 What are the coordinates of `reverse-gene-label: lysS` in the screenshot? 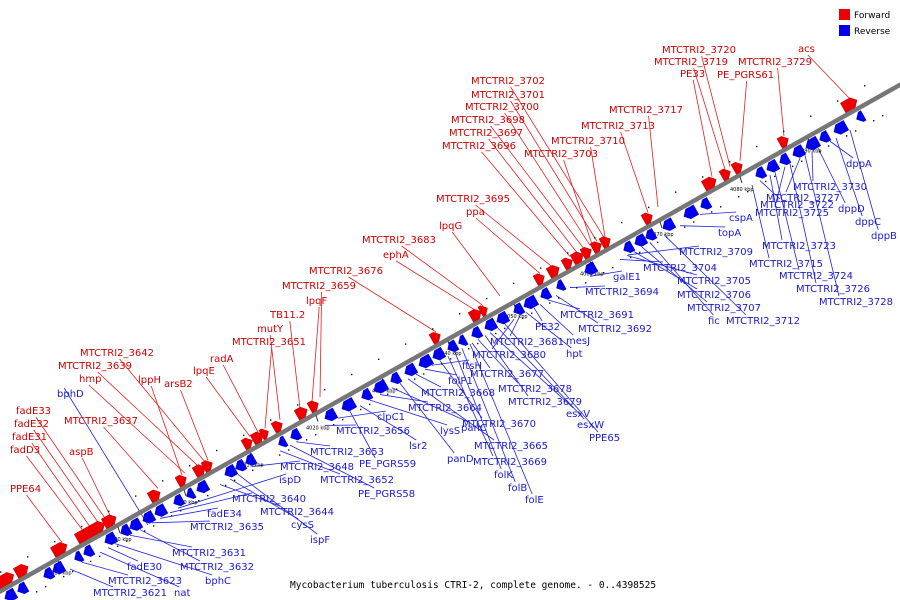 It's located at (450, 431).